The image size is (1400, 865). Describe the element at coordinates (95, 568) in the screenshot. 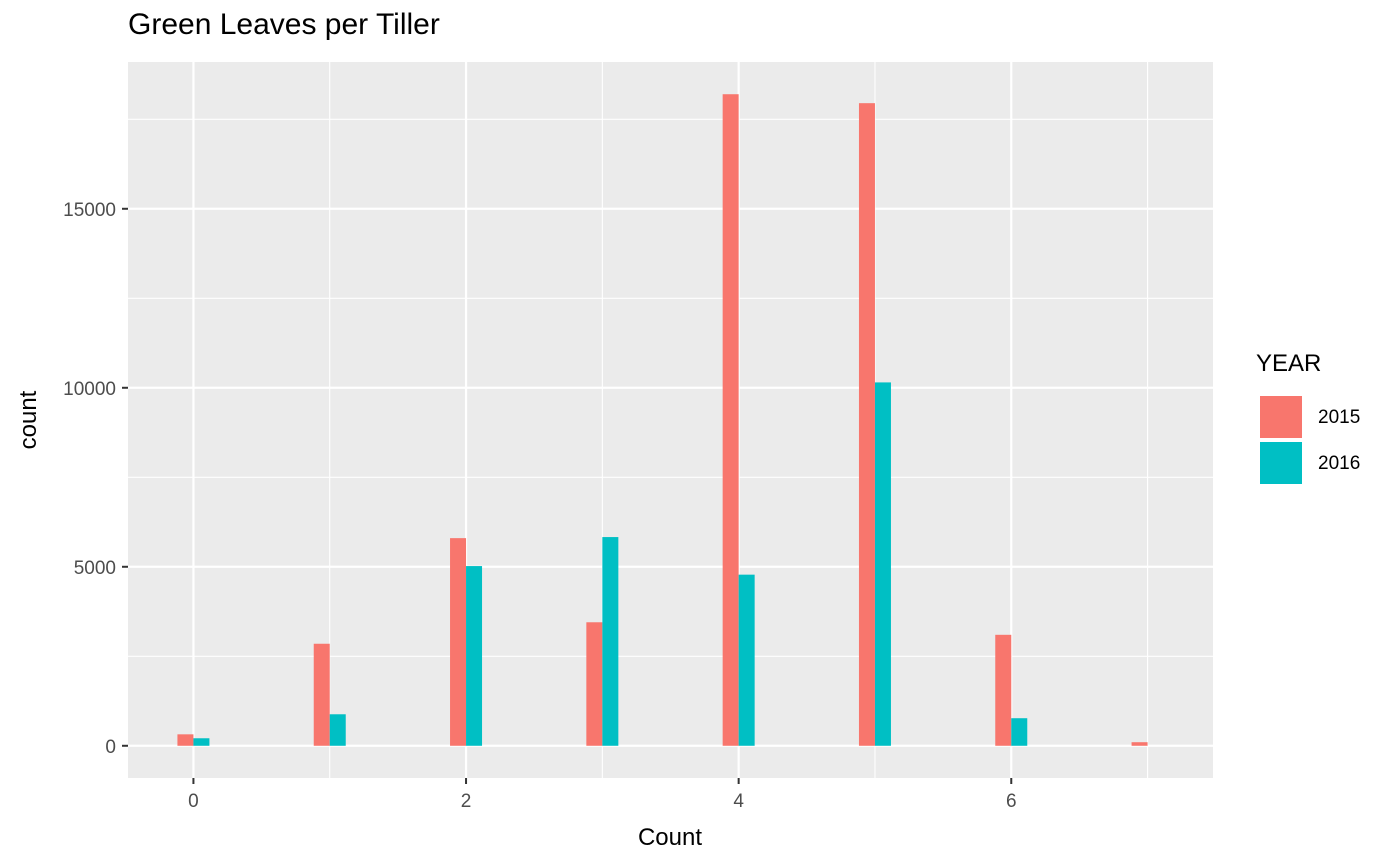

I see `y-tick-label: 5000` at that location.